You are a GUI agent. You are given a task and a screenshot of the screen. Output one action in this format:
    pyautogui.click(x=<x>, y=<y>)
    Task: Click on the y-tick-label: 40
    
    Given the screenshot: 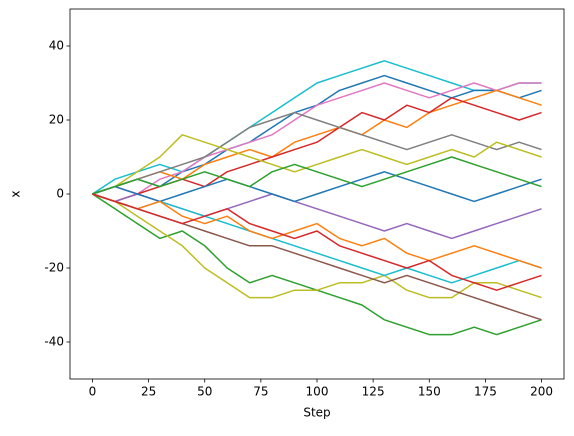 What is the action you would take?
    pyautogui.click(x=56, y=46)
    